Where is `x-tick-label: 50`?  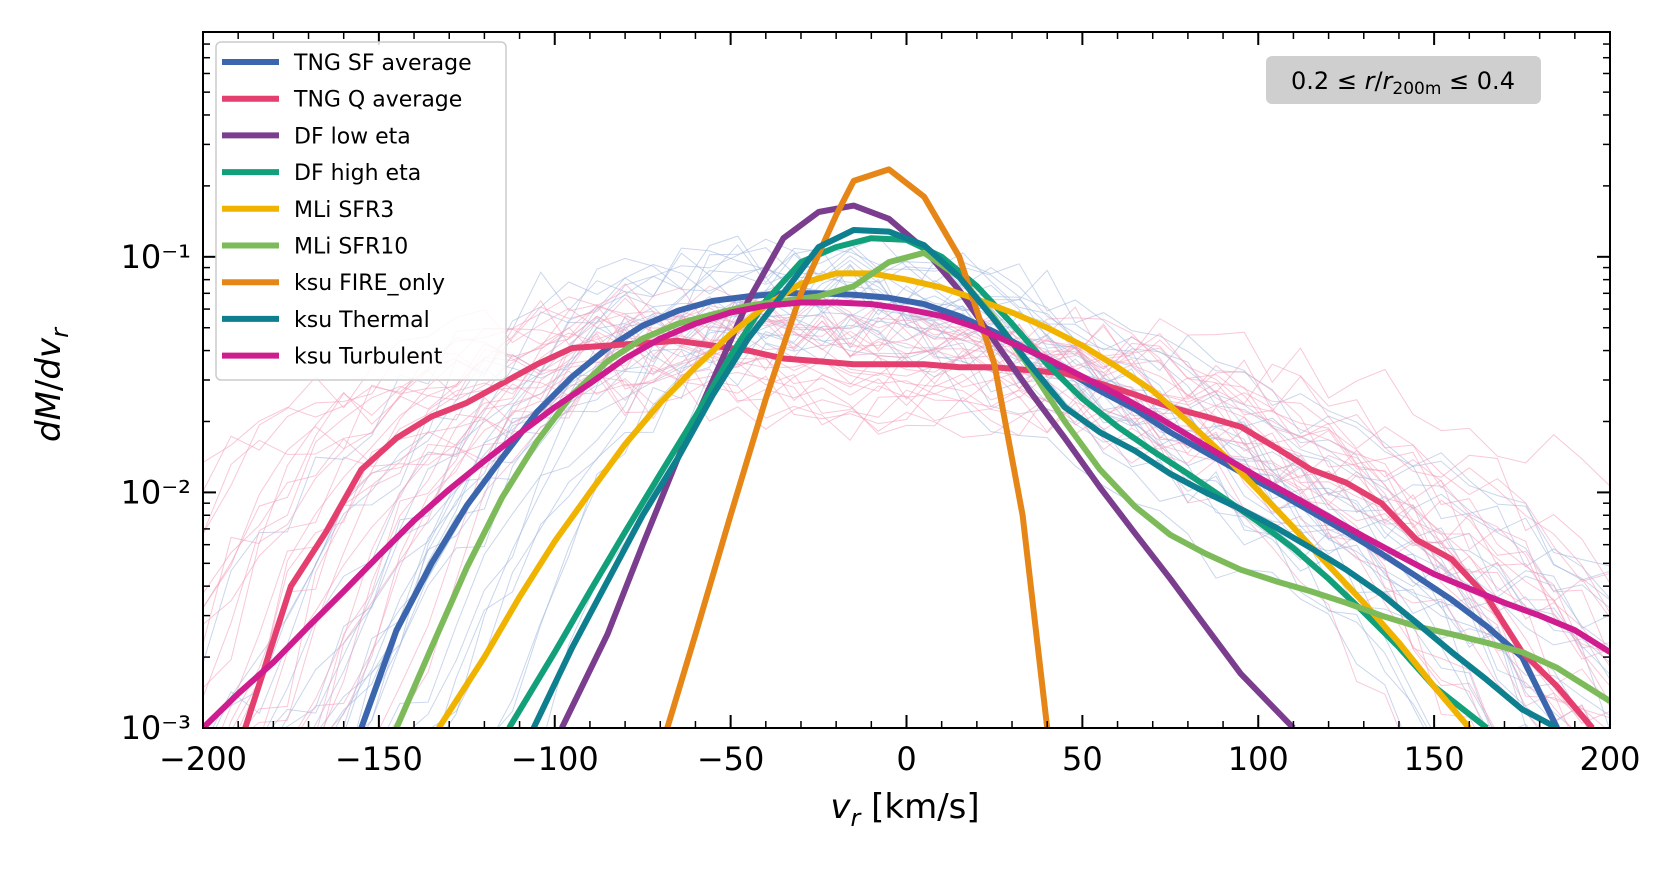 x-tick-label: 50 is located at coordinates (1082, 759).